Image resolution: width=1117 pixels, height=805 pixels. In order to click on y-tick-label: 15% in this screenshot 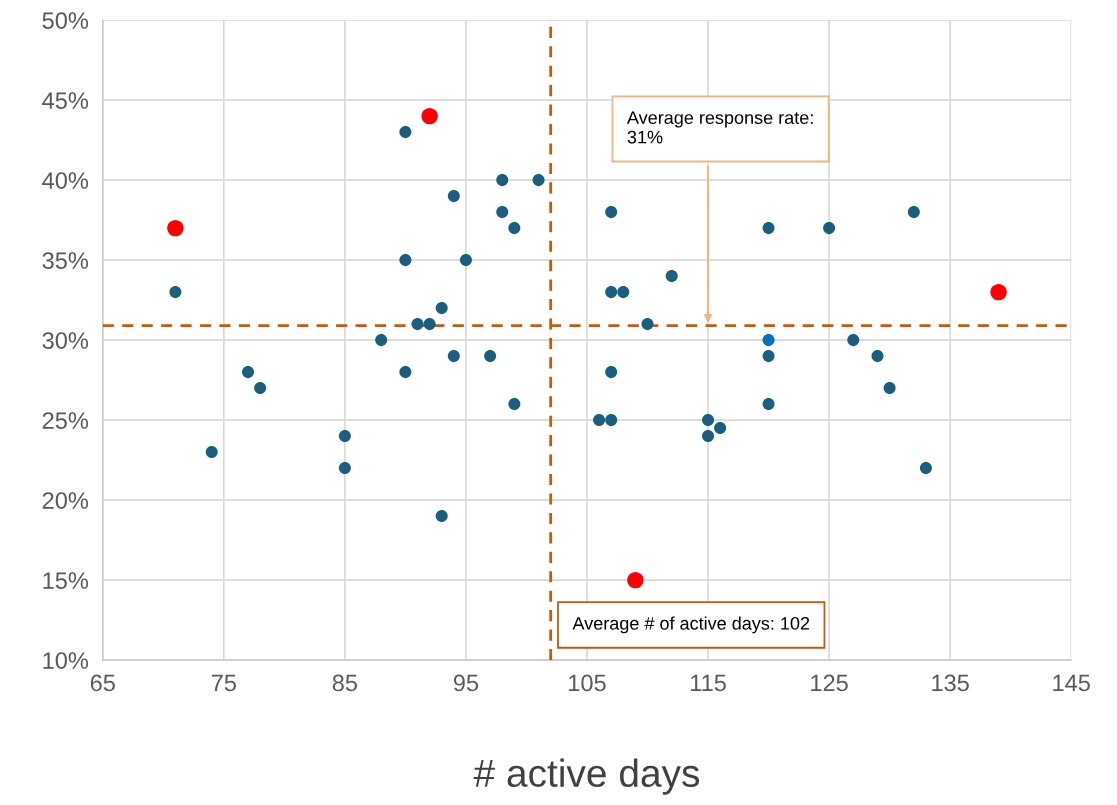, I will do `click(66, 580)`.